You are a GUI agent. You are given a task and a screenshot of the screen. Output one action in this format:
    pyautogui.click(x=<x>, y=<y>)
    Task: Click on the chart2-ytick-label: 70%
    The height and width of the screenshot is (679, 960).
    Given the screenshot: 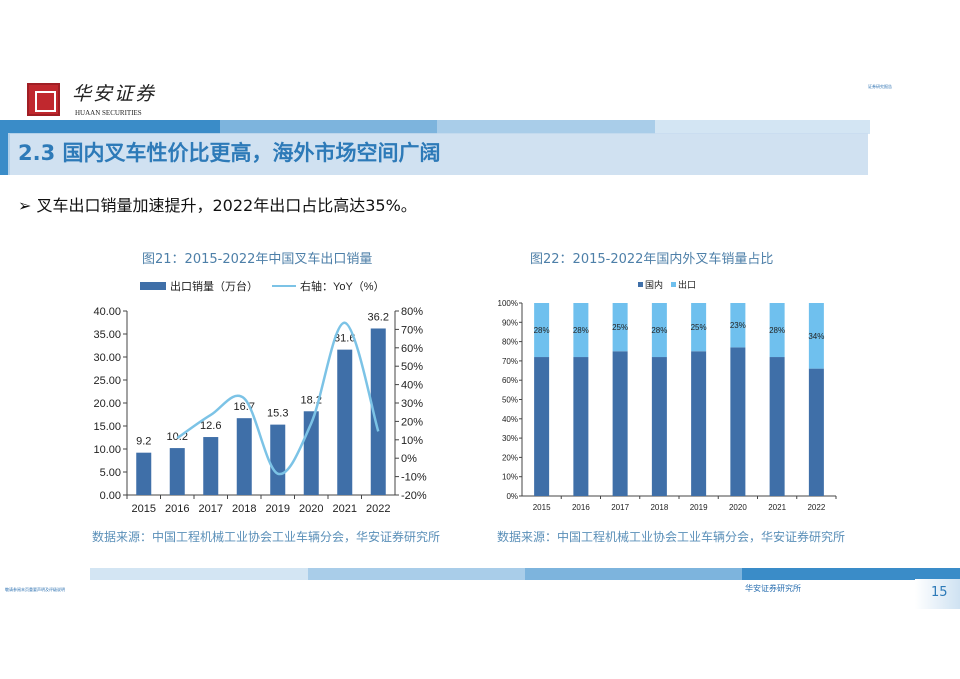 What is the action you would take?
    pyautogui.click(x=510, y=361)
    